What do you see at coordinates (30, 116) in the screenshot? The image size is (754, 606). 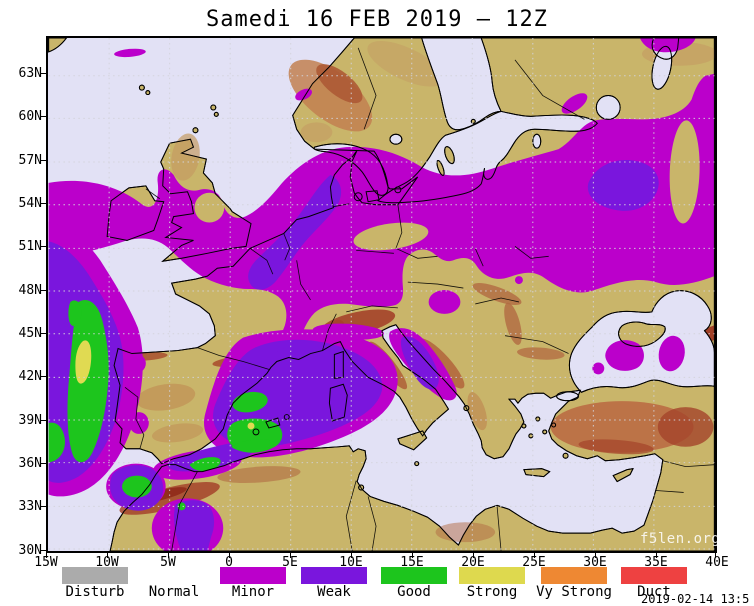 I see `lat-label-60n: 60N` at bounding box center [30, 116].